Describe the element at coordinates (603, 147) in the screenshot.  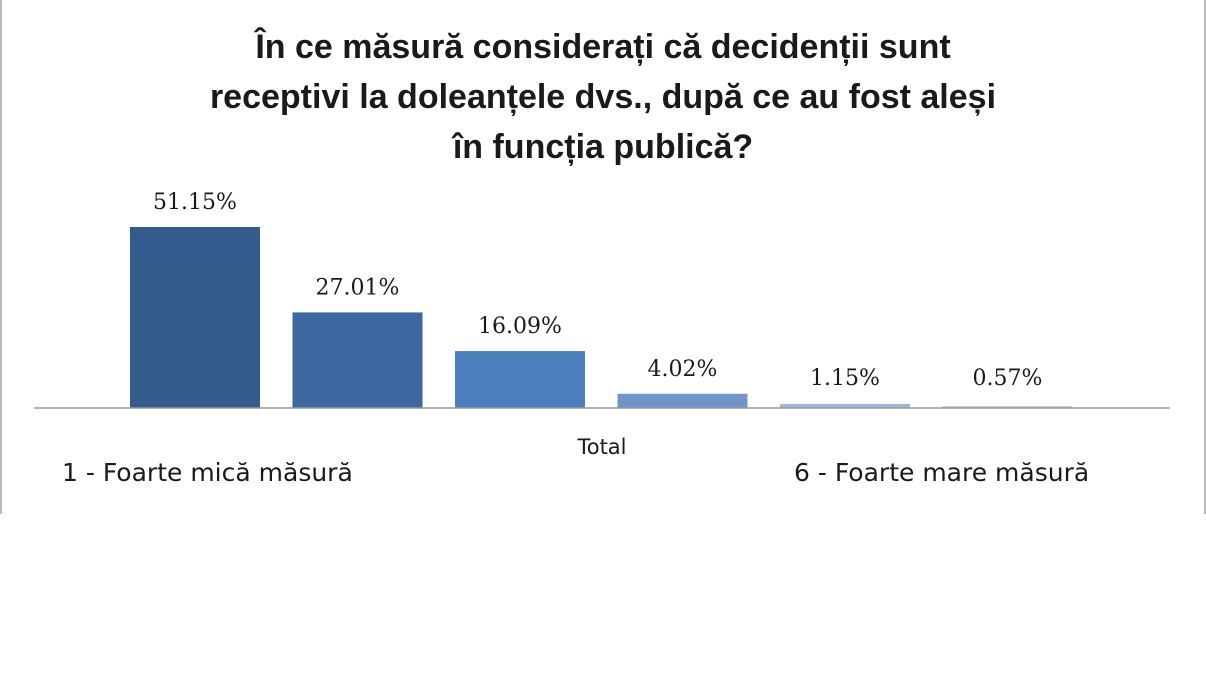
I see `chart-title-line-3: în funcția publică?` at that location.